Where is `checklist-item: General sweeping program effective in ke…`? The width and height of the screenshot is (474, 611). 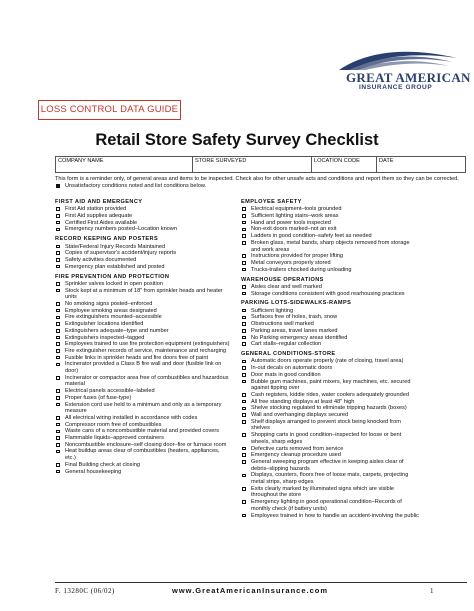 checklist-item: General sweeping program effective in ke… is located at coordinates (330, 465).